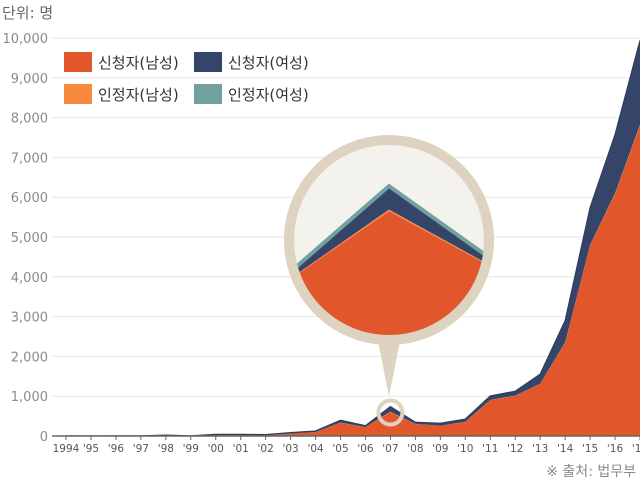  I want to click on legend-item: 신청자(여성), so click(251, 62).